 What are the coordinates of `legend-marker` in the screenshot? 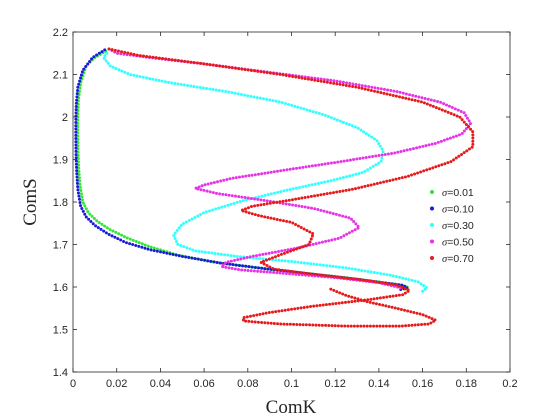 It's located at (432, 192).